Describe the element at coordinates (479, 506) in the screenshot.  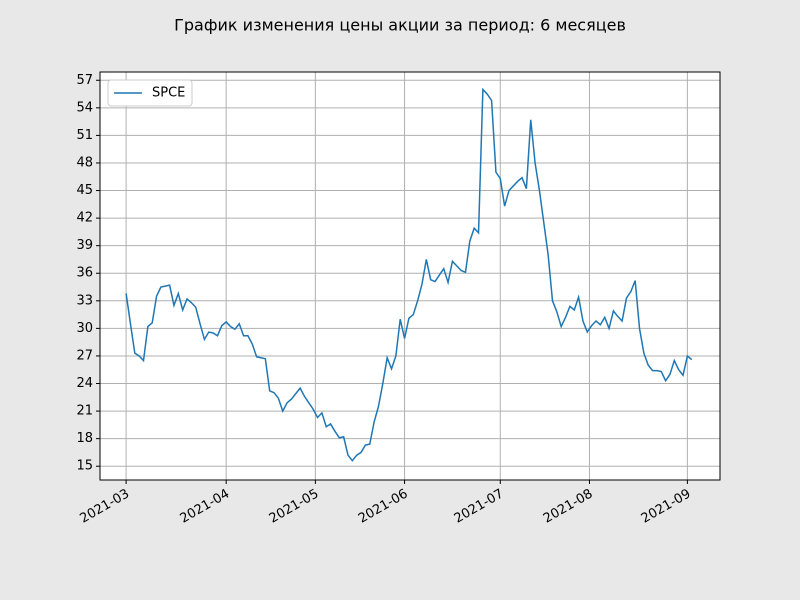
I see `x-tick-label: 2021-07` at that location.